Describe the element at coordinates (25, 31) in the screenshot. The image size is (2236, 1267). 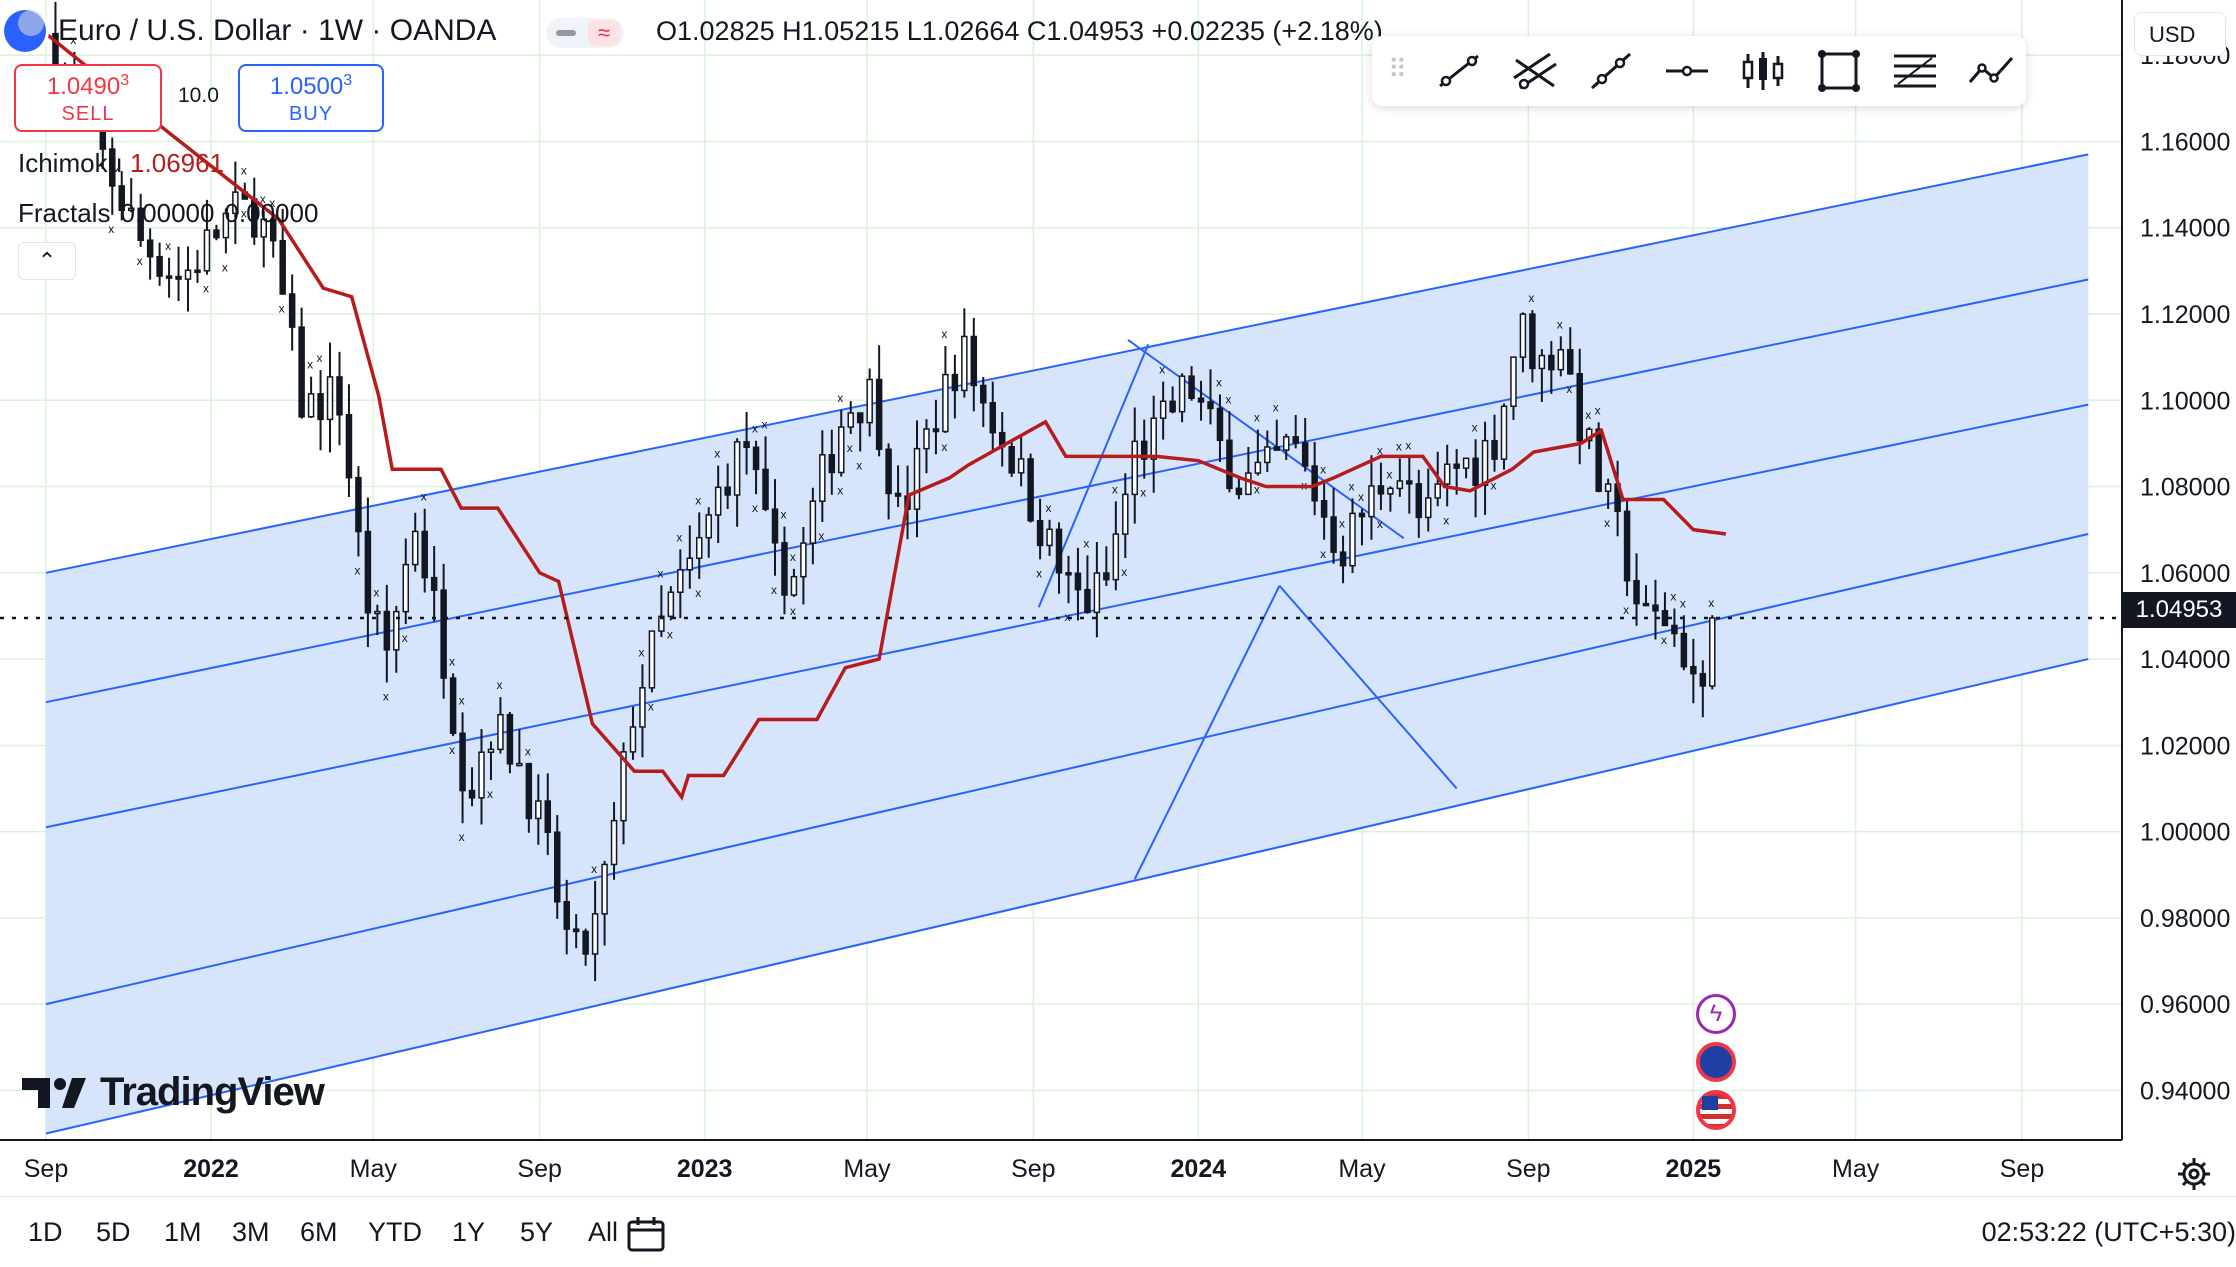
I see `symbol-flag-icon` at that location.